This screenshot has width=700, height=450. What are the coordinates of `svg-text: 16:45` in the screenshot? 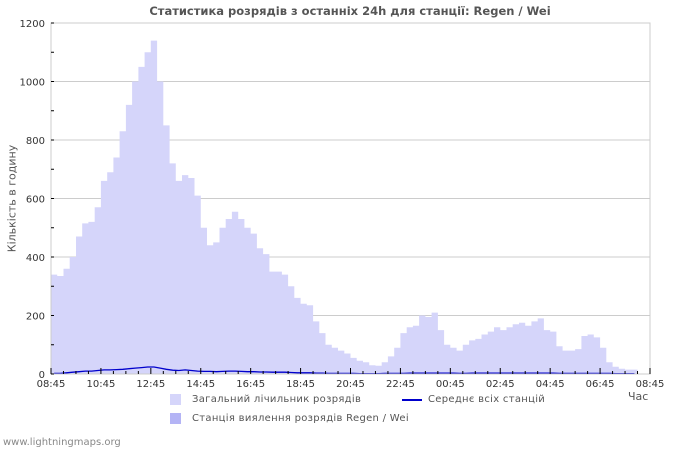 It's located at (250, 384).